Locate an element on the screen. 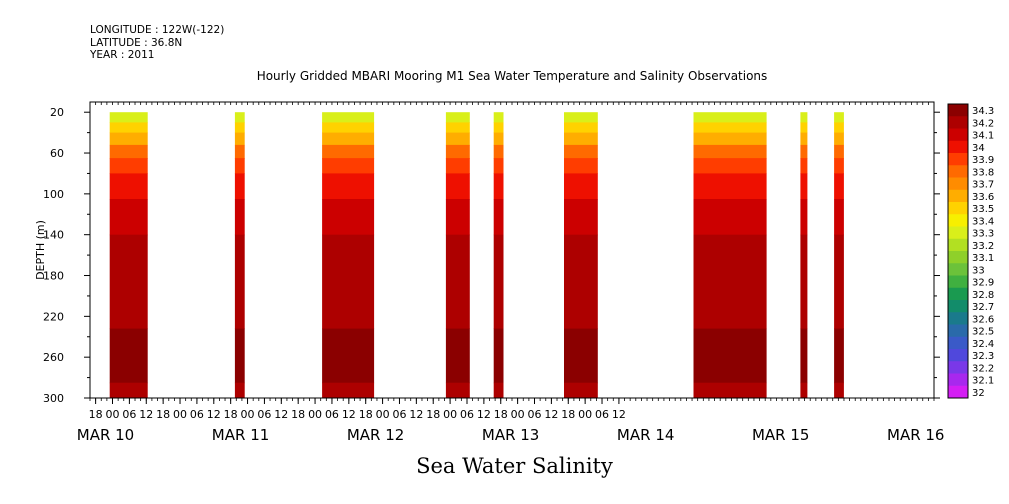 The height and width of the screenshot is (504, 1009). colorbar-label: 32.5 is located at coordinates (983, 332).